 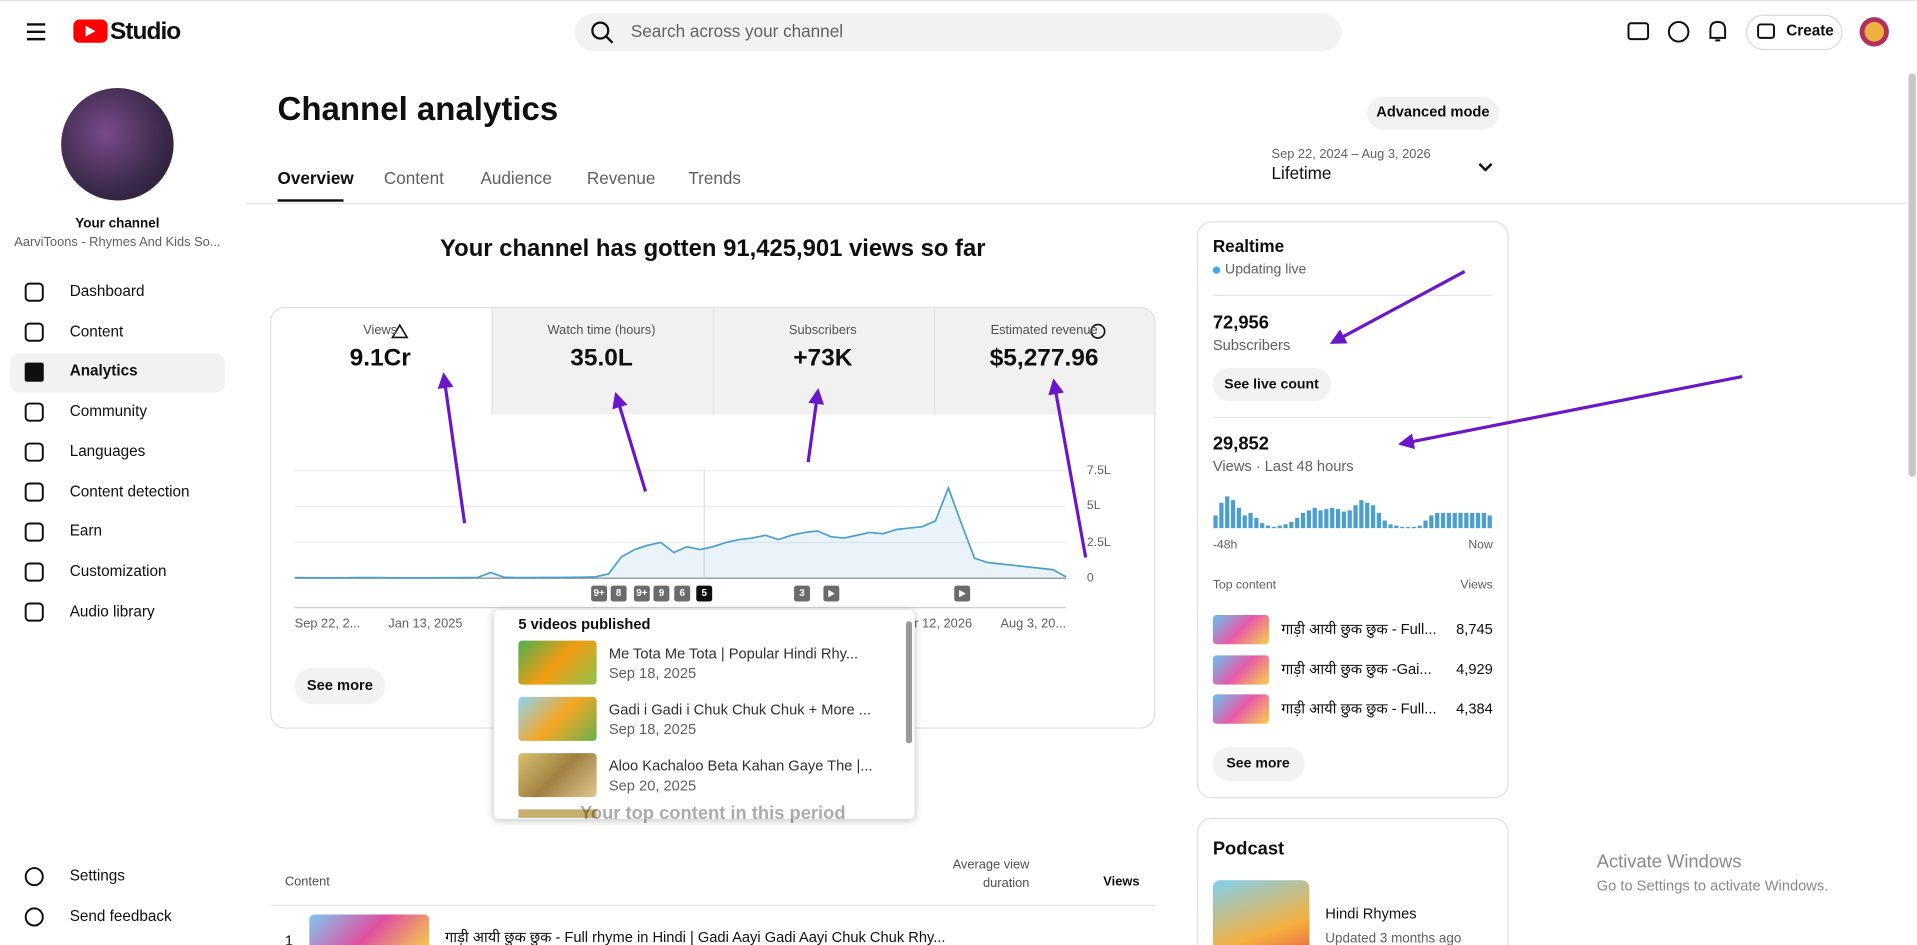 What do you see at coordinates (909, 682) in the screenshot?
I see `popup-scrollbar` at bounding box center [909, 682].